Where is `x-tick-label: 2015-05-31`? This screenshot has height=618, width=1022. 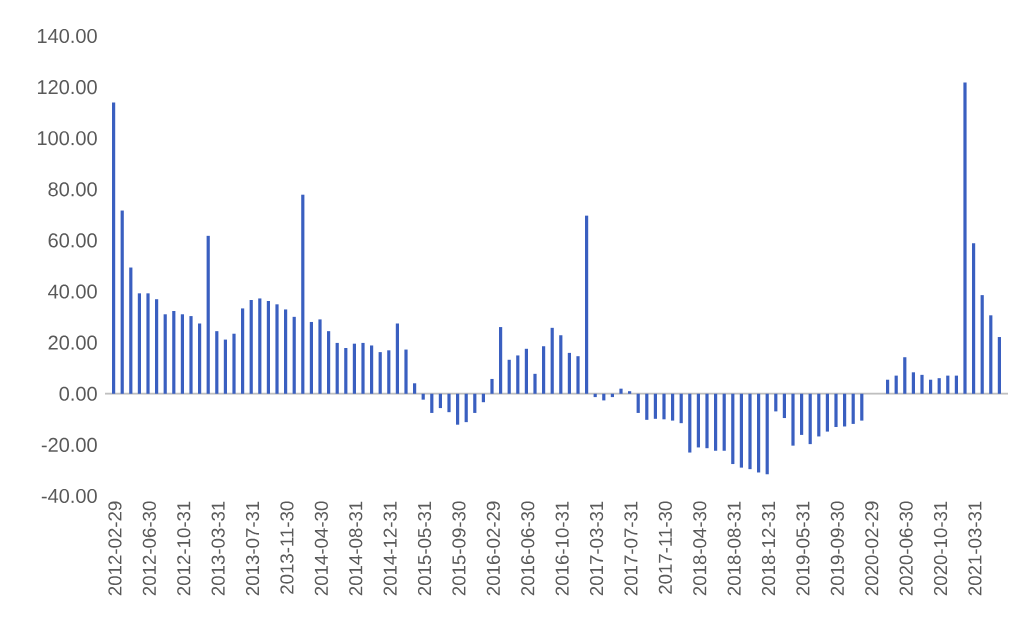
x-tick-label: 2015-05-31 is located at coordinates (424, 548).